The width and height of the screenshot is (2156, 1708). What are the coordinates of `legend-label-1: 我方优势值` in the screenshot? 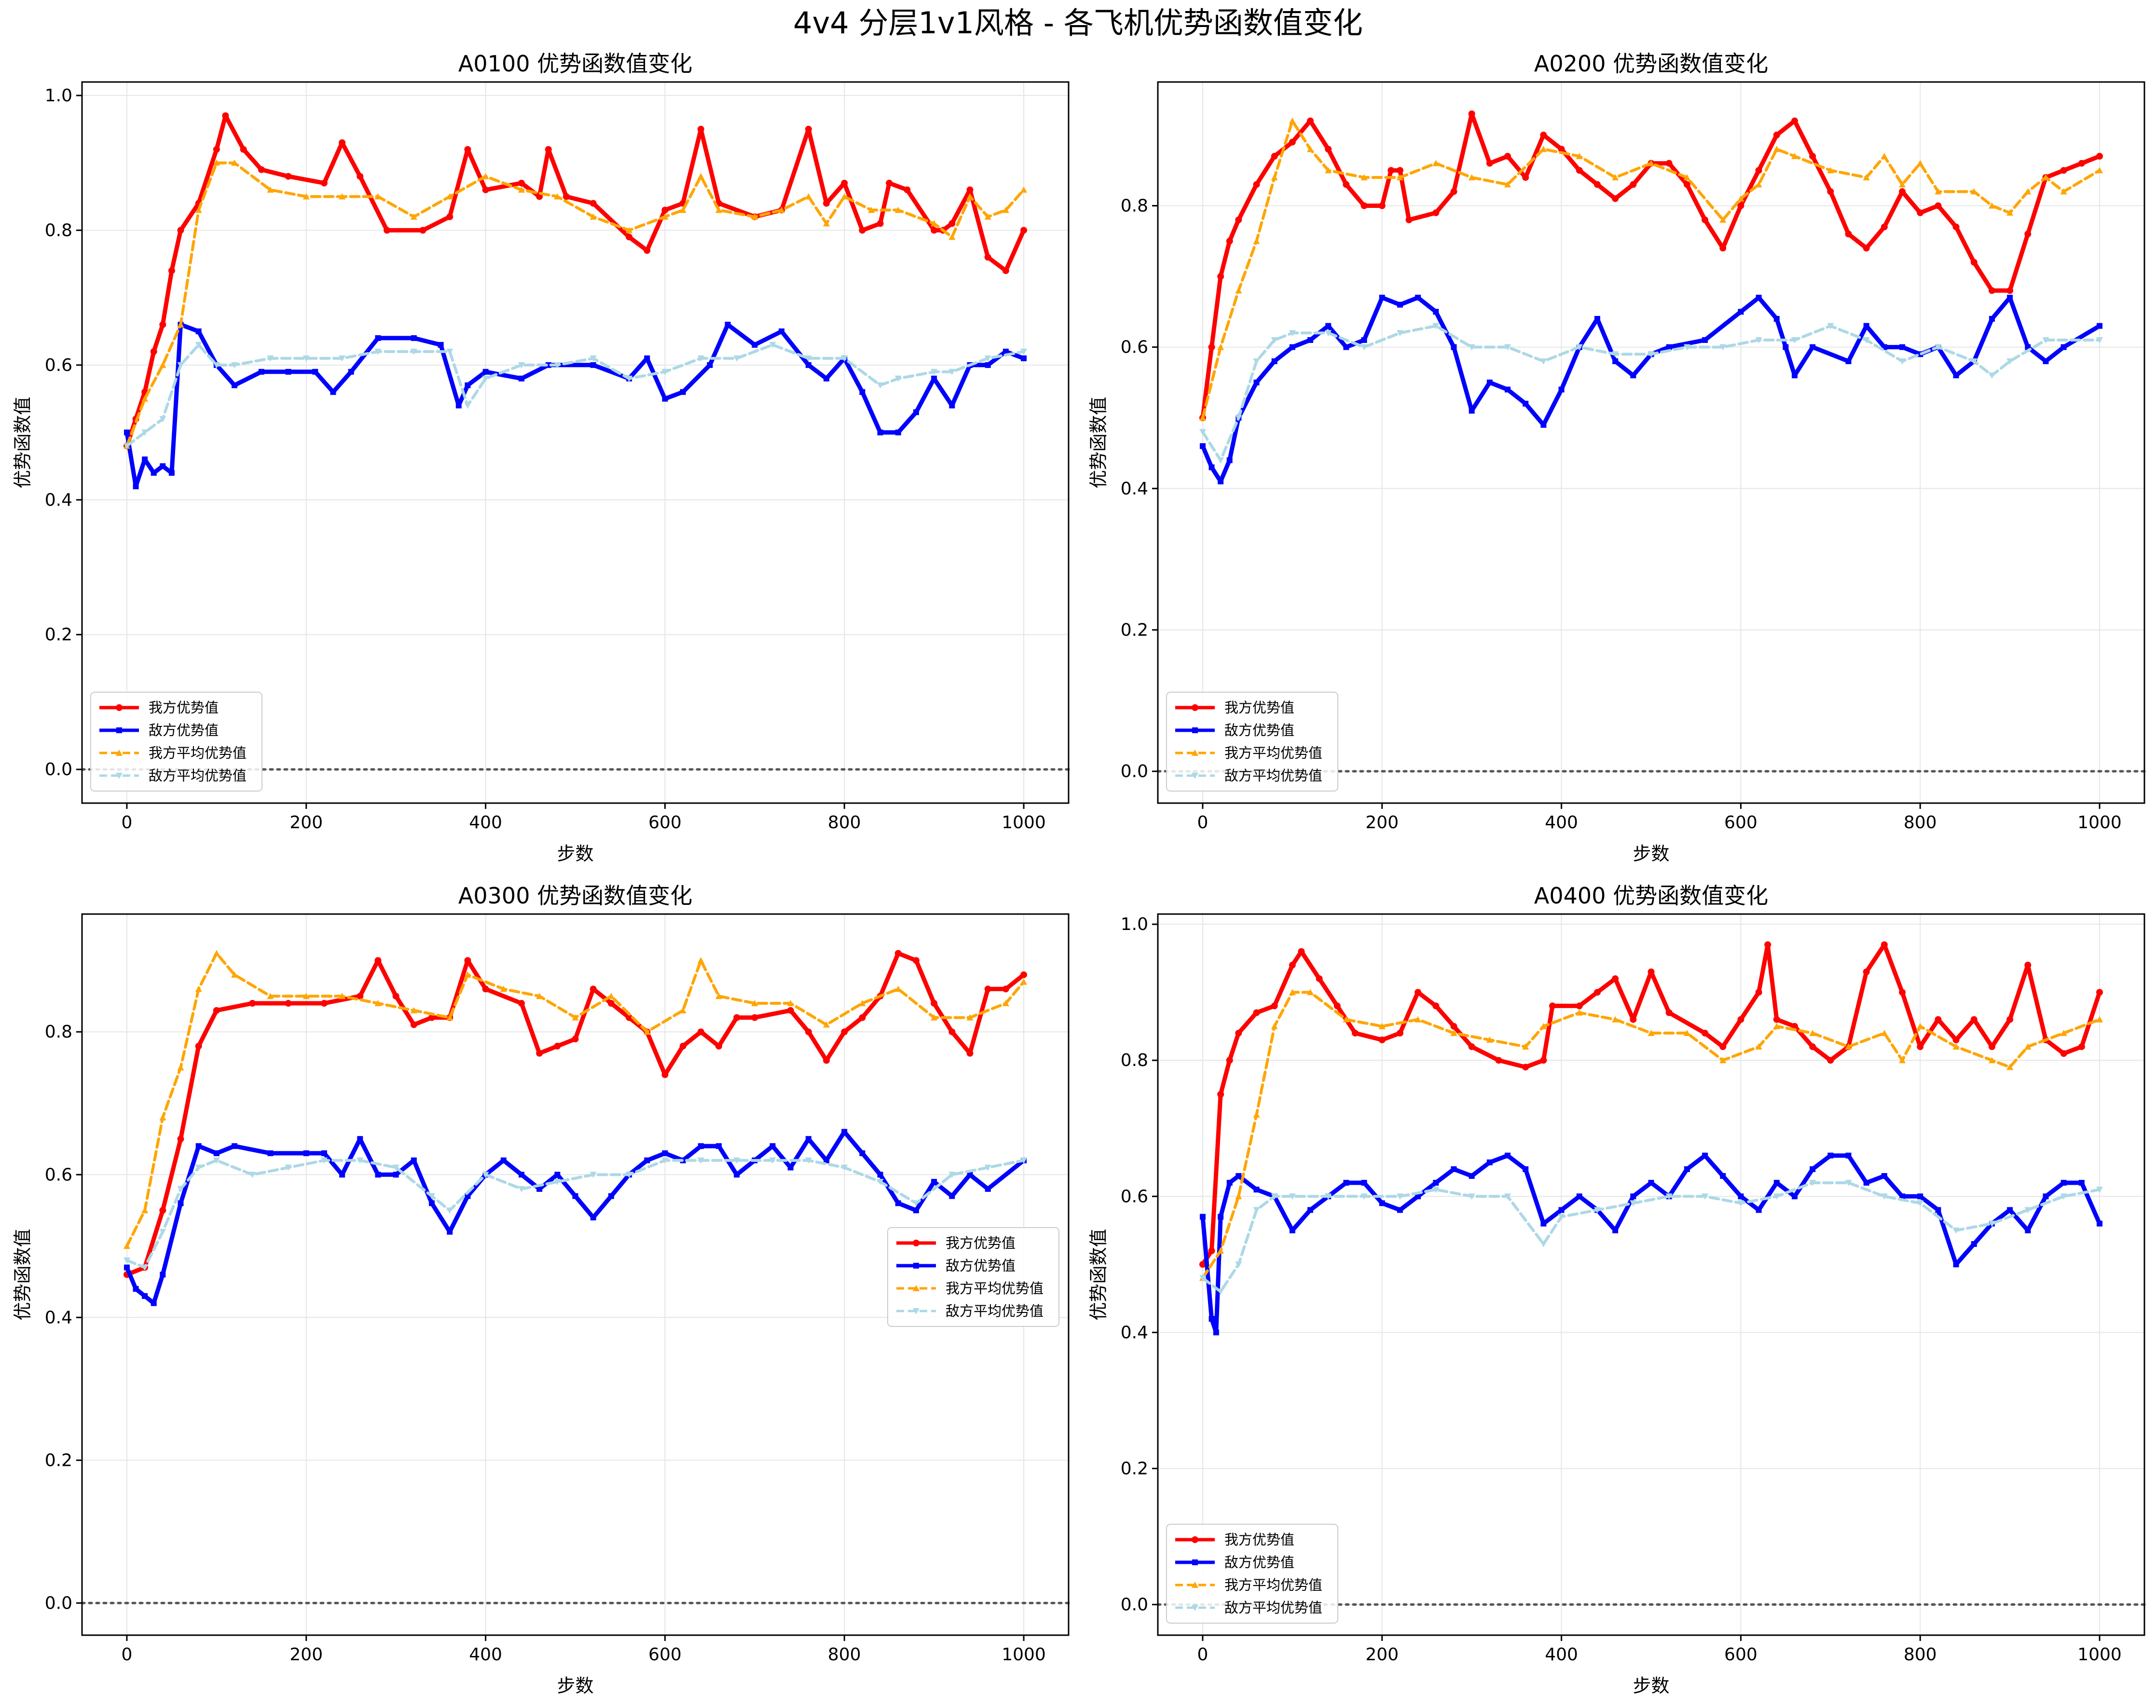 It's located at (184, 707).